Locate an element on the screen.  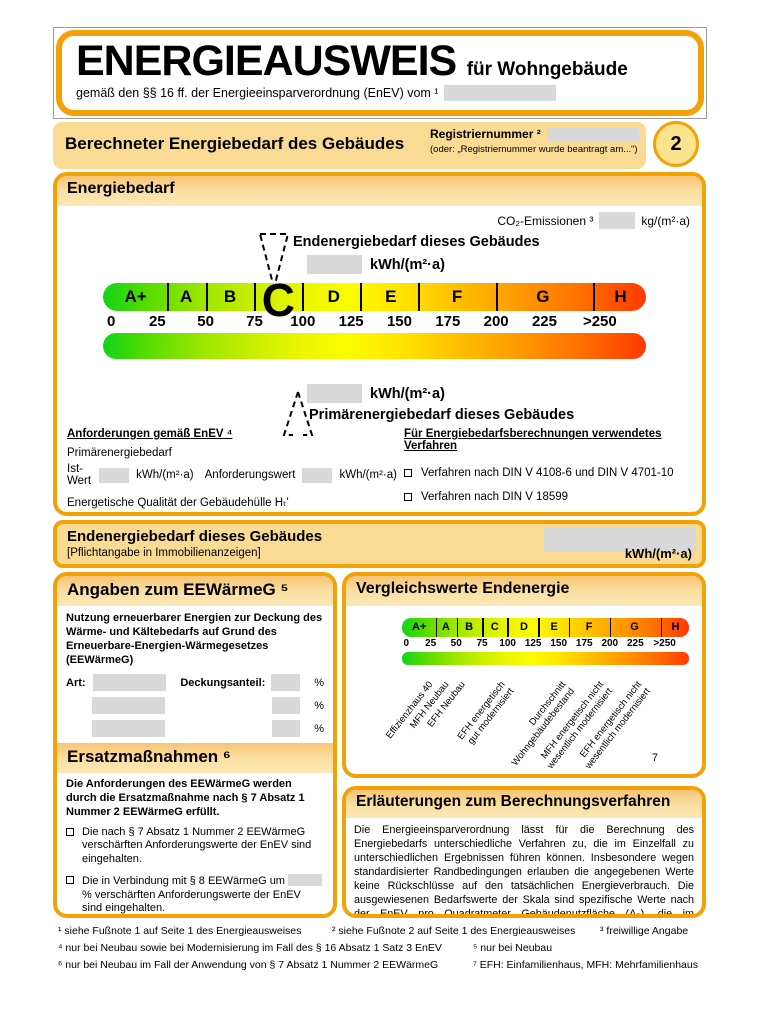
endenergiebedarf-value-field is located at coordinates (334, 264).